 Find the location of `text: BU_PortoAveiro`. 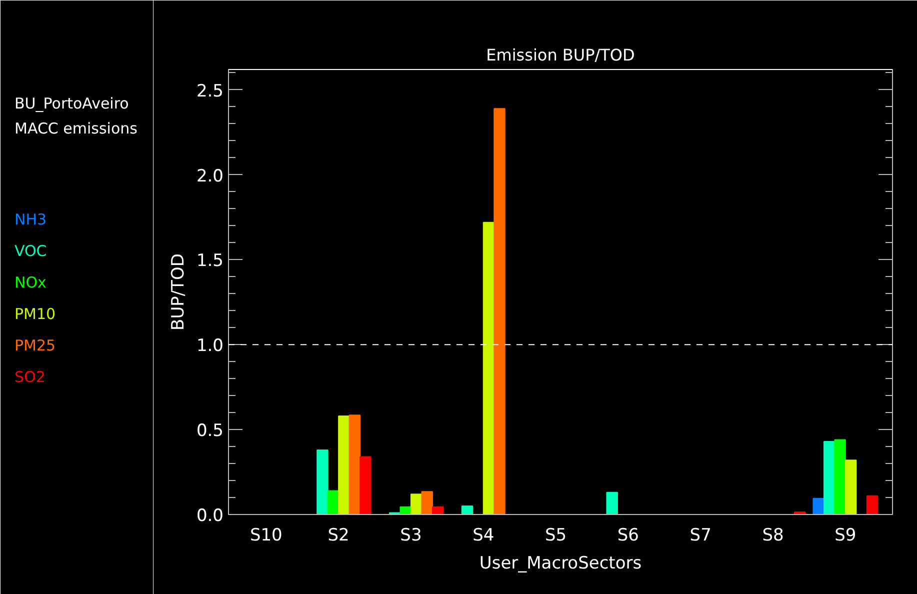

text: BU_PortoAveiro is located at coordinates (71, 103).